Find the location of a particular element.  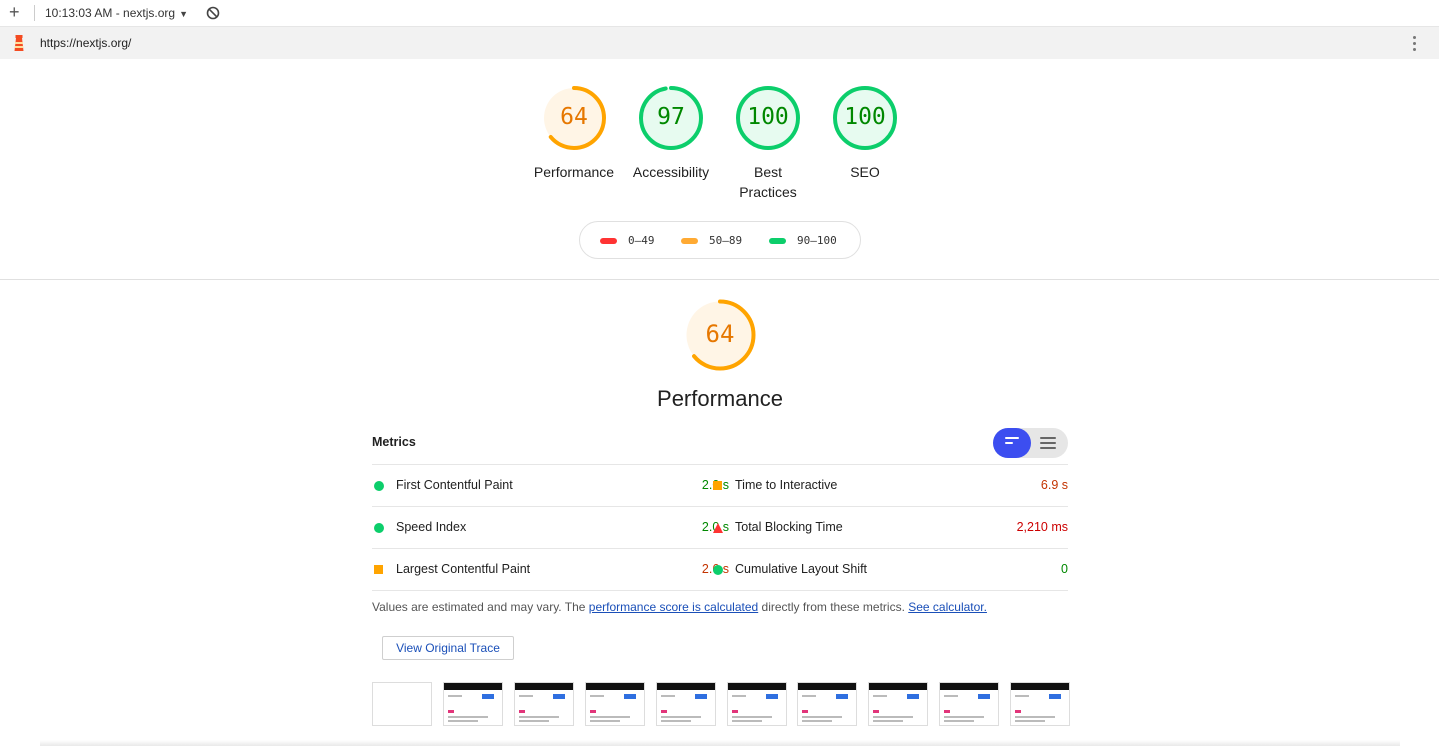

gauge-best-practices: 100 Best Practices is located at coordinates (768, 143).